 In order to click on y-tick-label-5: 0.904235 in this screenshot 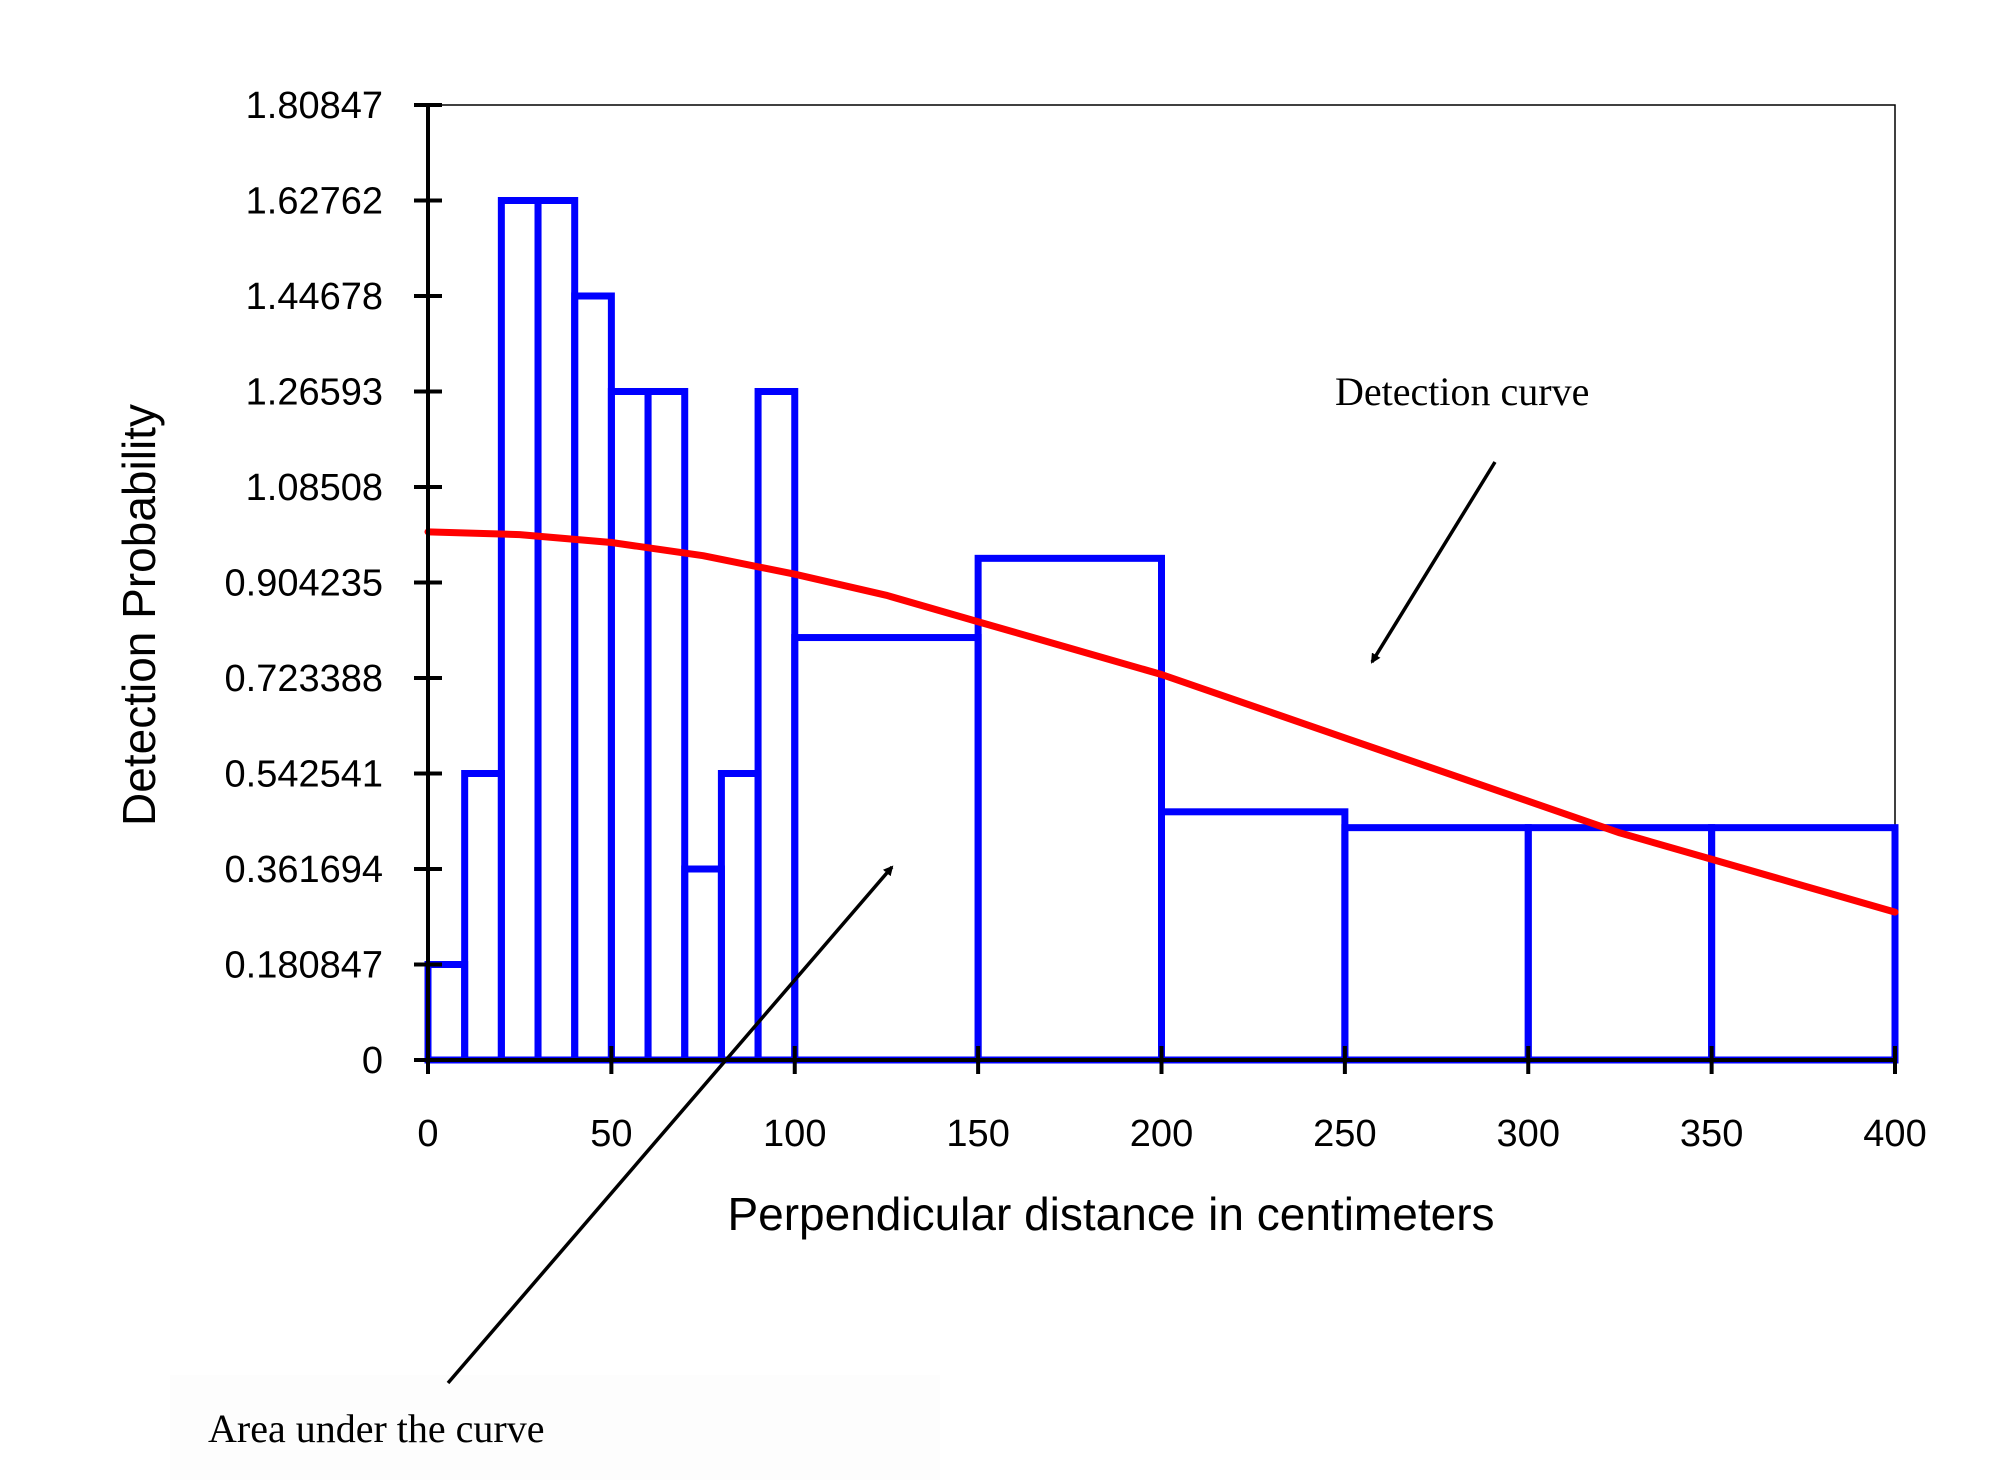, I will do `click(304, 584)`.